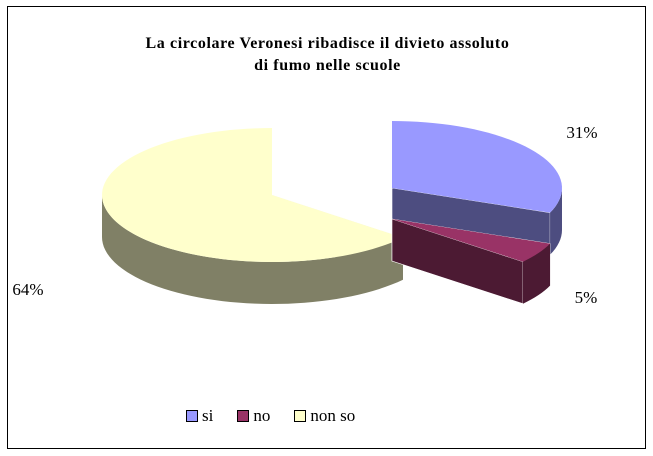 This screenshot has width=653, height=456. What do you see at coordinates (192, 416) in the screenshot?
I see `legend-swatch-si` at bounding box center [192, 416].